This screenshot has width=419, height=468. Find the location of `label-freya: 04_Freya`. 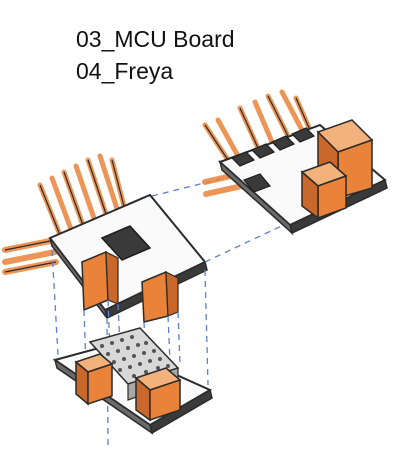

label-freya: 04_Freya is located at coordinates (125, 71).